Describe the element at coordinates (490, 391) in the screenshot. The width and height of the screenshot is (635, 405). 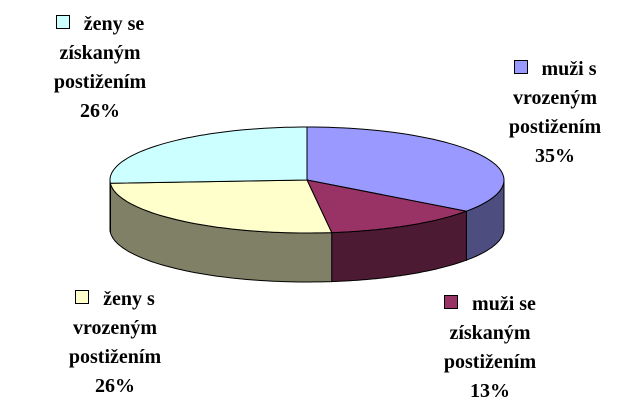
I see `label-value: 13%` at that location.